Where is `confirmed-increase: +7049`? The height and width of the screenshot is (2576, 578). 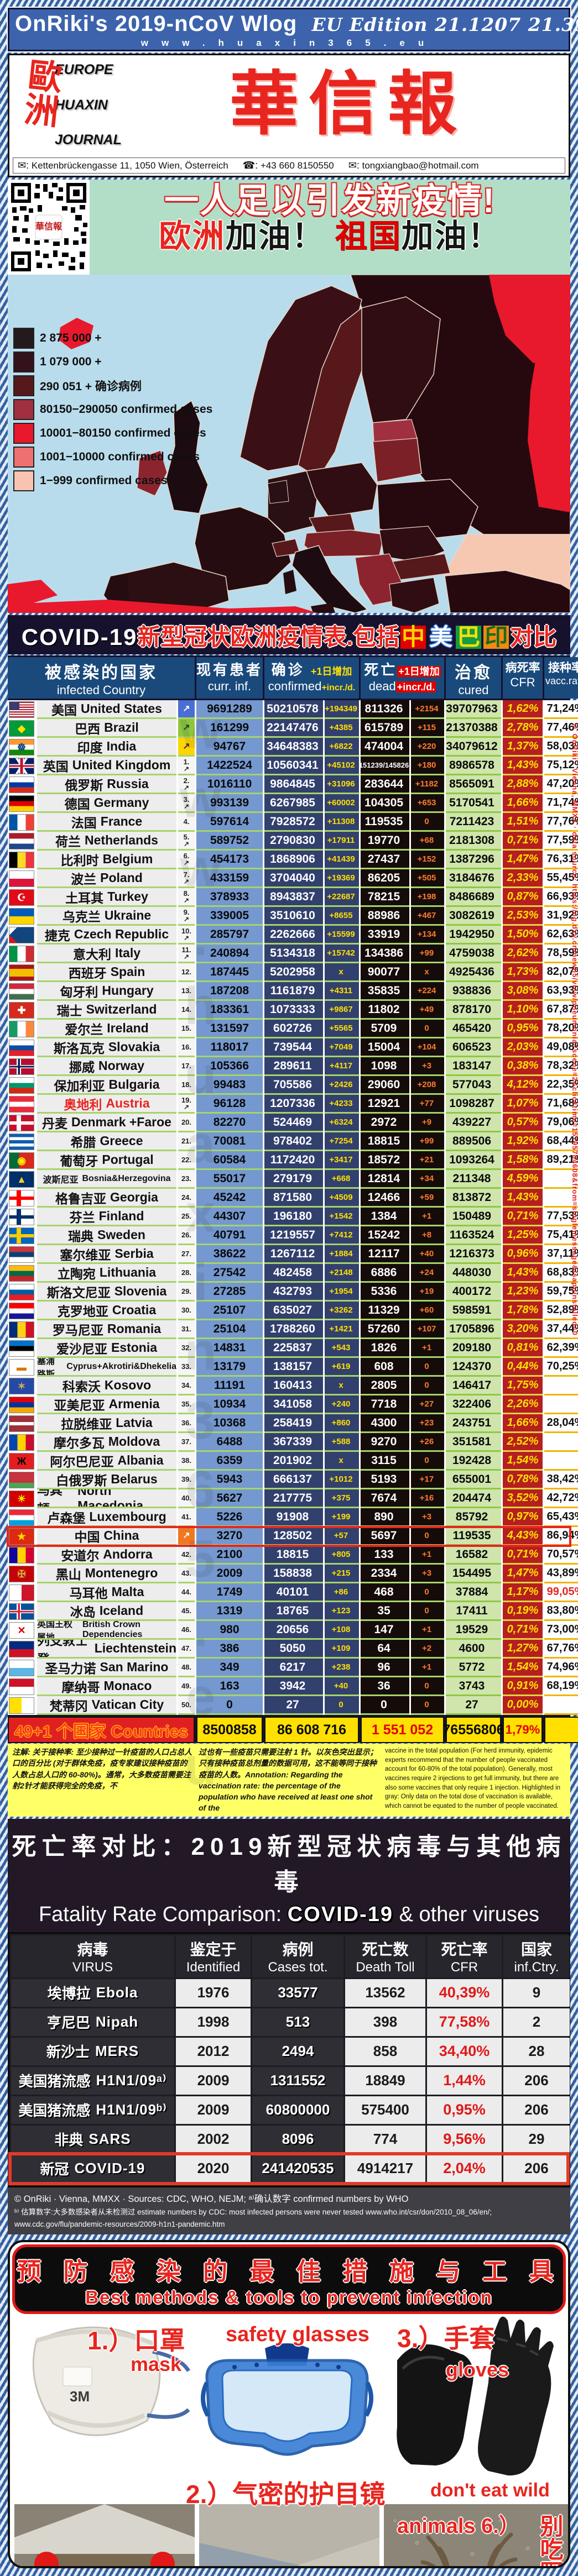 confirmed-increase: +7049 is located at coordinates (342, 1047).